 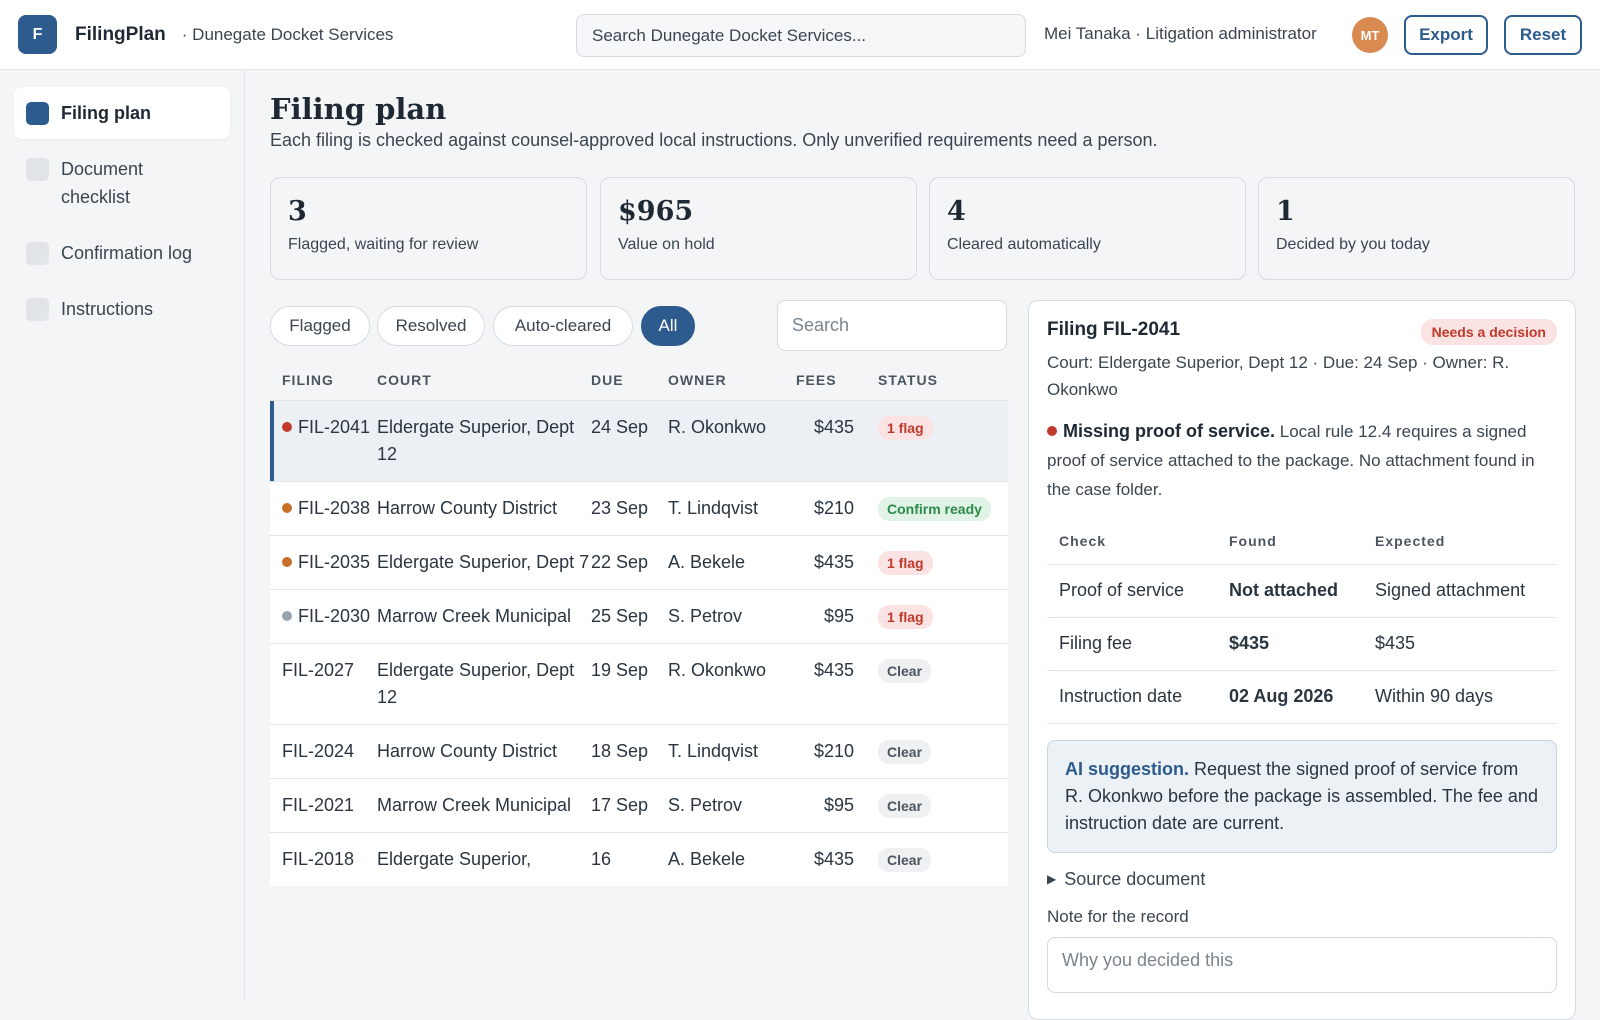 What do you see at coordinates (122, 183) in the screenshot?
I see `sidebar-item-document-checklist: Document checklist` at bounding box center [122, 183].